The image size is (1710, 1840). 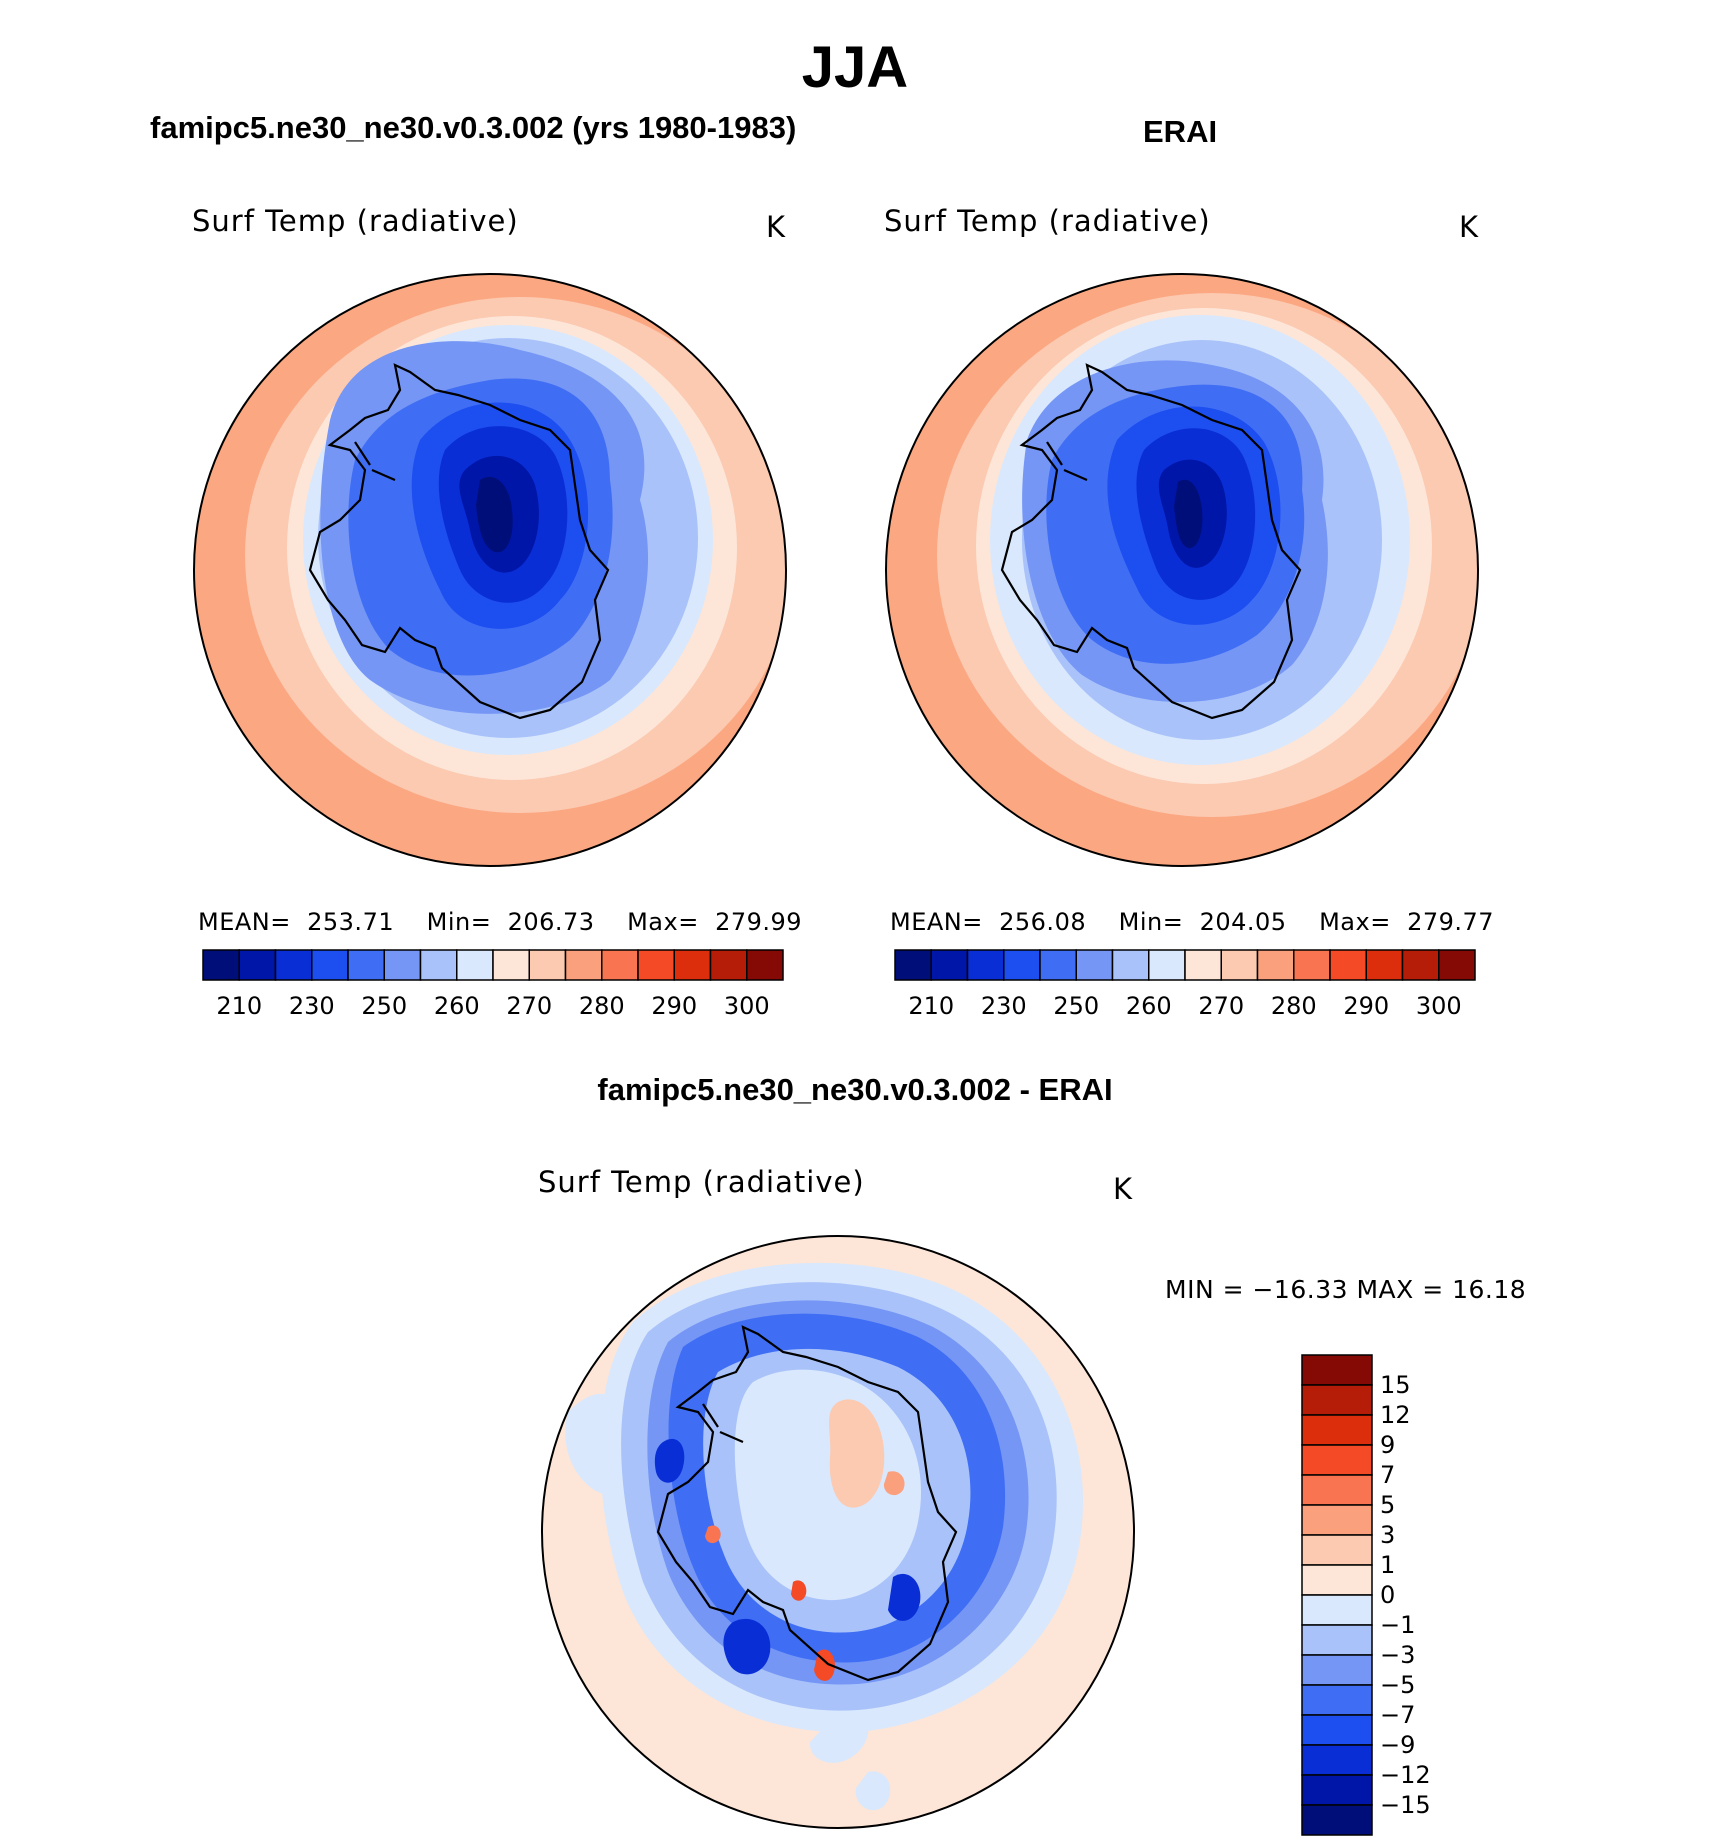 I want to click on right-polar-map, so click(x=1182, y=570).